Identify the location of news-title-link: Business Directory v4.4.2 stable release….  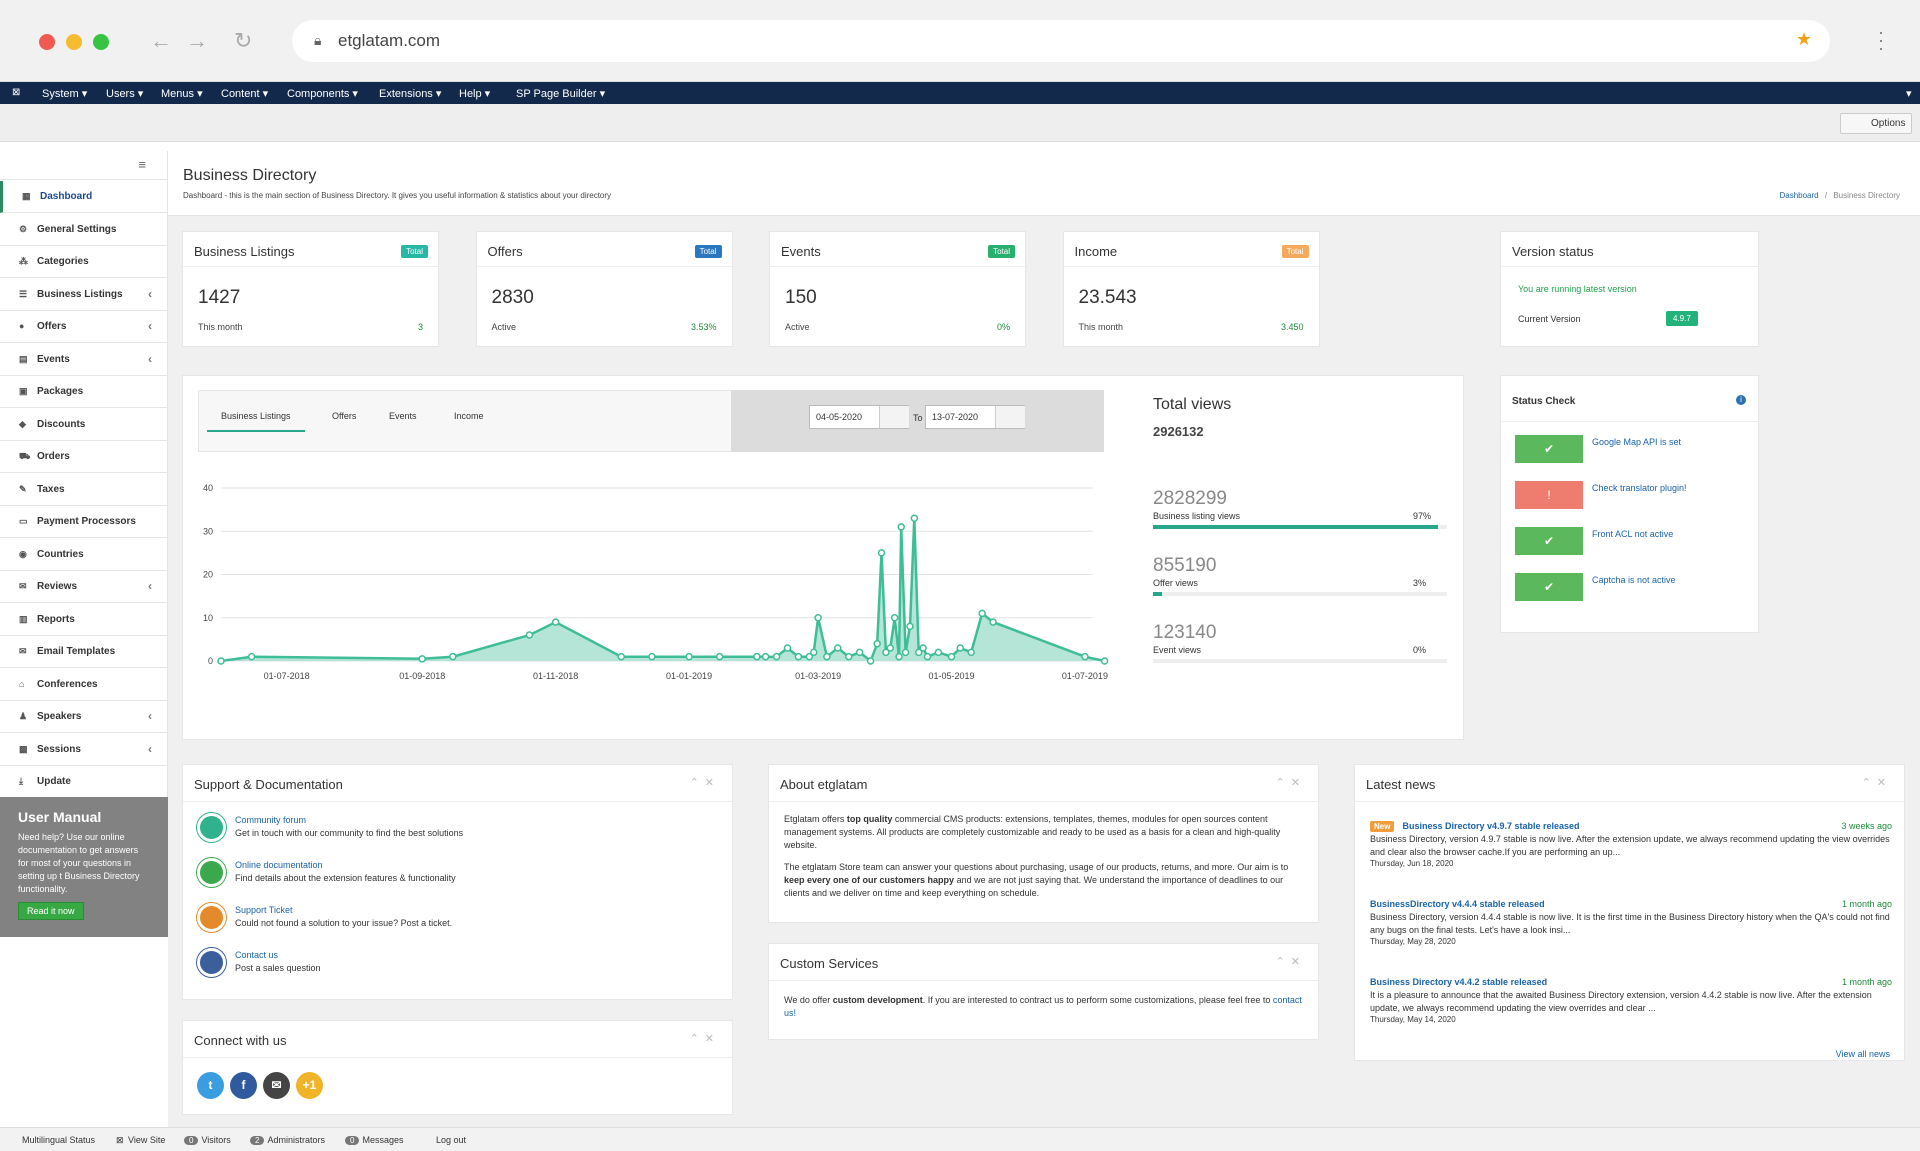
(1459, 982).